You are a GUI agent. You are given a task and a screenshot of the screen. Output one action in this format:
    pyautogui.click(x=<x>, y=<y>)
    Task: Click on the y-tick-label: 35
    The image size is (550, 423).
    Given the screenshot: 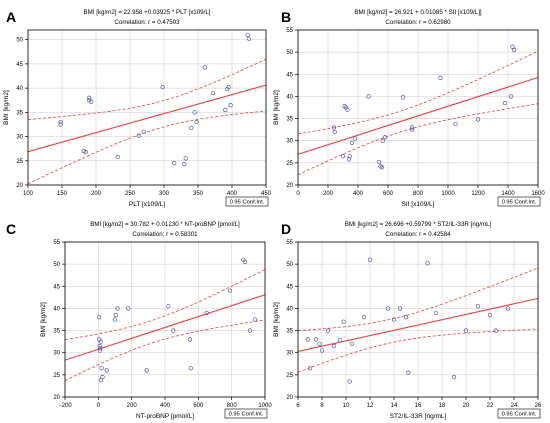 What is the action you would take?
    pyautogui.click(x=56, y=332)
    